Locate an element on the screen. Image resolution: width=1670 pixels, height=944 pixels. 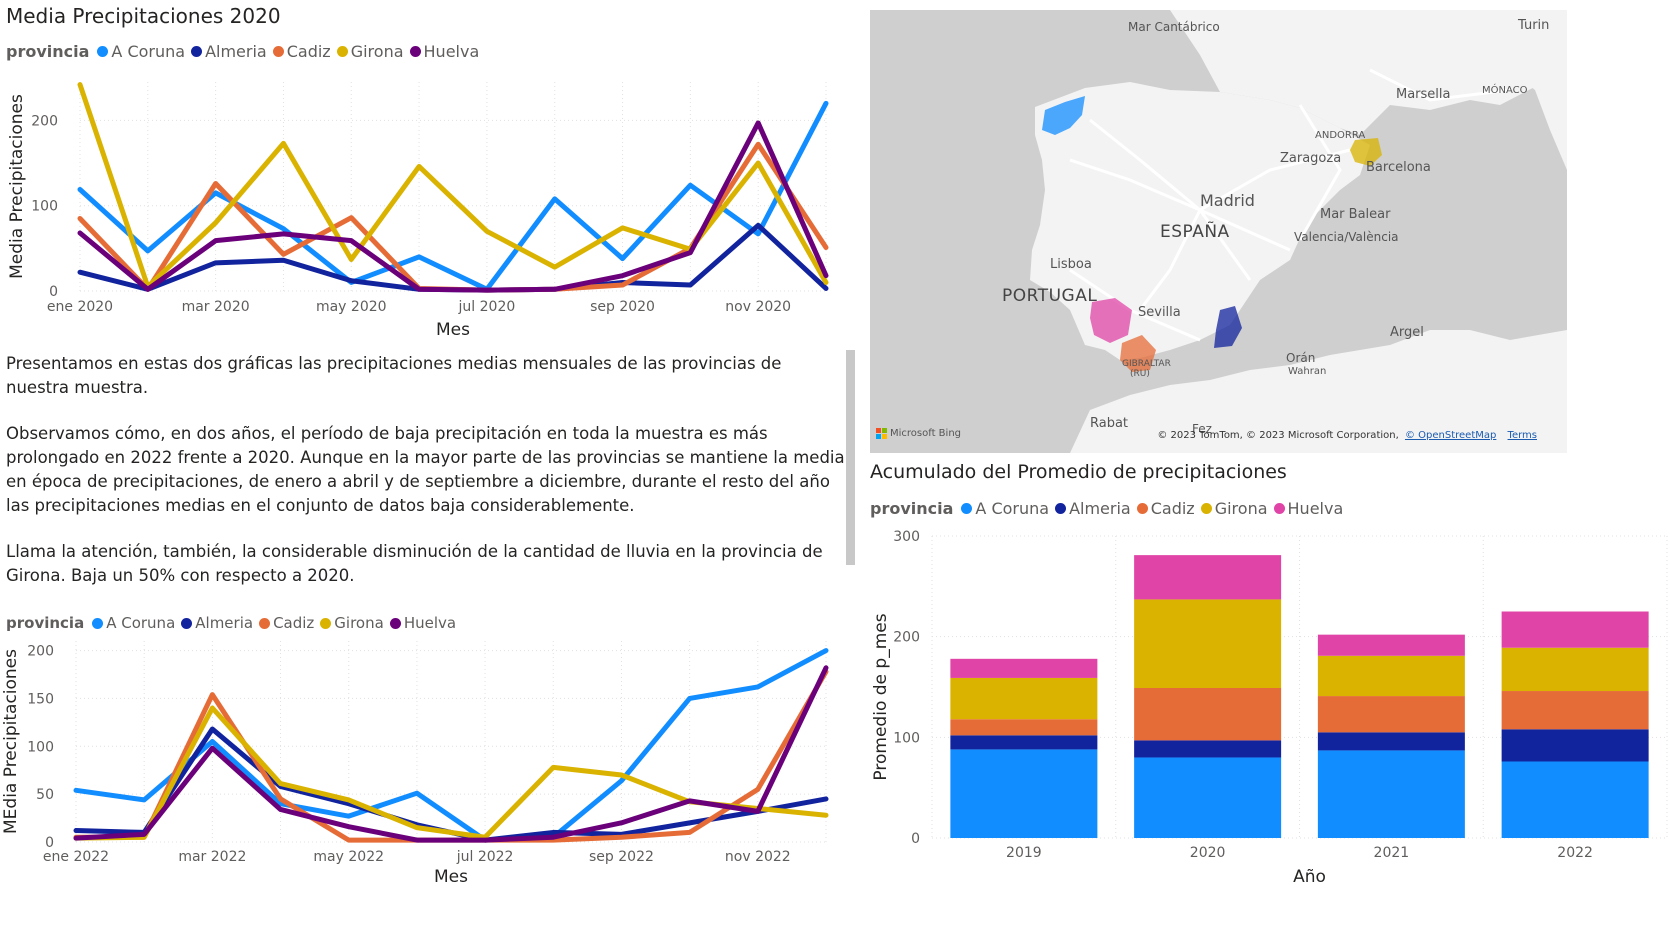
chart1-title: Media Precipitaciones 2020 is located at coordinates (143, 16).